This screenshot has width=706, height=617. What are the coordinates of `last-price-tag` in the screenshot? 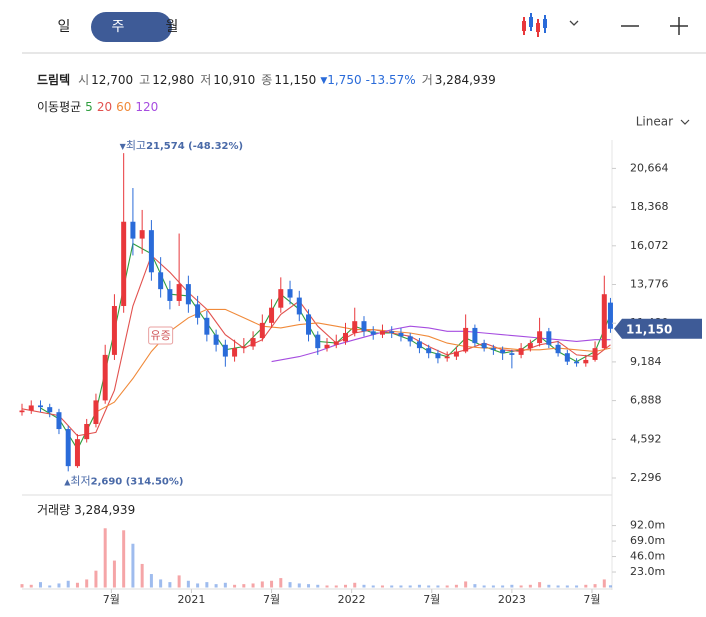 It's located at (658, 328).